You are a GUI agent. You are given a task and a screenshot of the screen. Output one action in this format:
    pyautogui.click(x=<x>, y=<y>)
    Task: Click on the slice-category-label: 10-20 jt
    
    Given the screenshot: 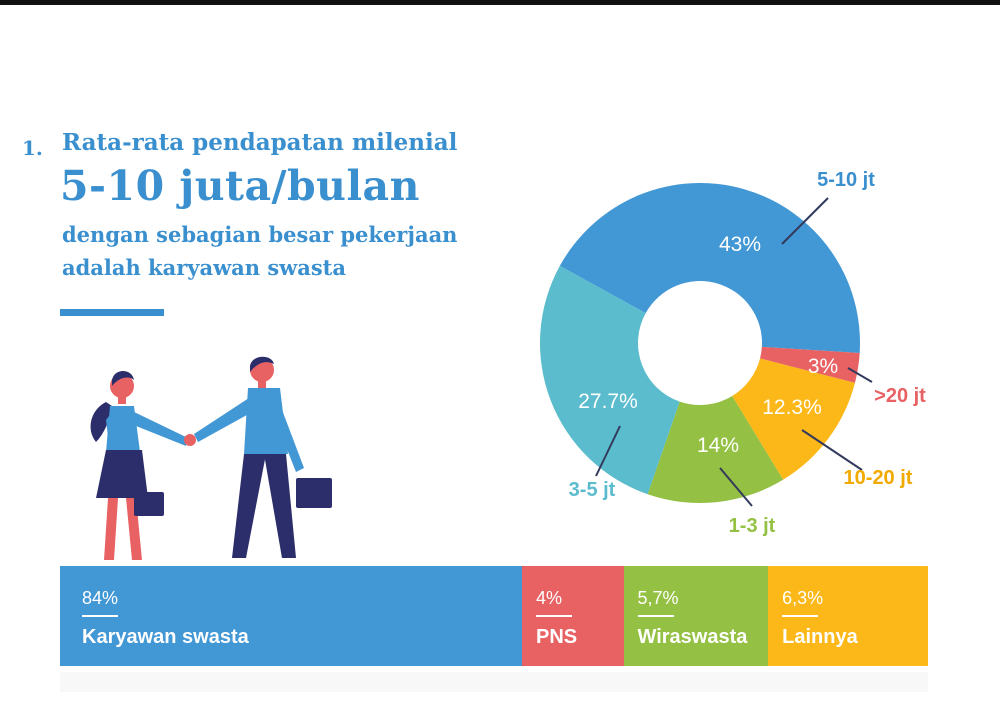 What is the action you would take?
    pyautogui.click(x=878, y=478)
    